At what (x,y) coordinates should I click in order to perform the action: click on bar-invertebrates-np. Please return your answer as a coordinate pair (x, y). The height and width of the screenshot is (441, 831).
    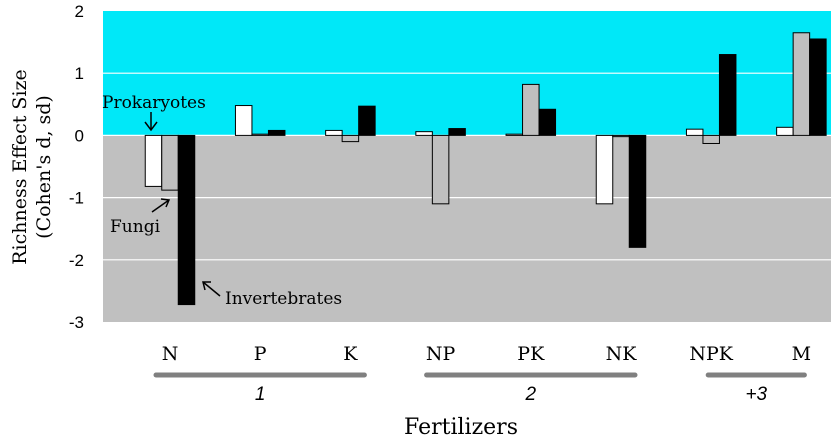
    Looking at the image, I should click on (457, 132).